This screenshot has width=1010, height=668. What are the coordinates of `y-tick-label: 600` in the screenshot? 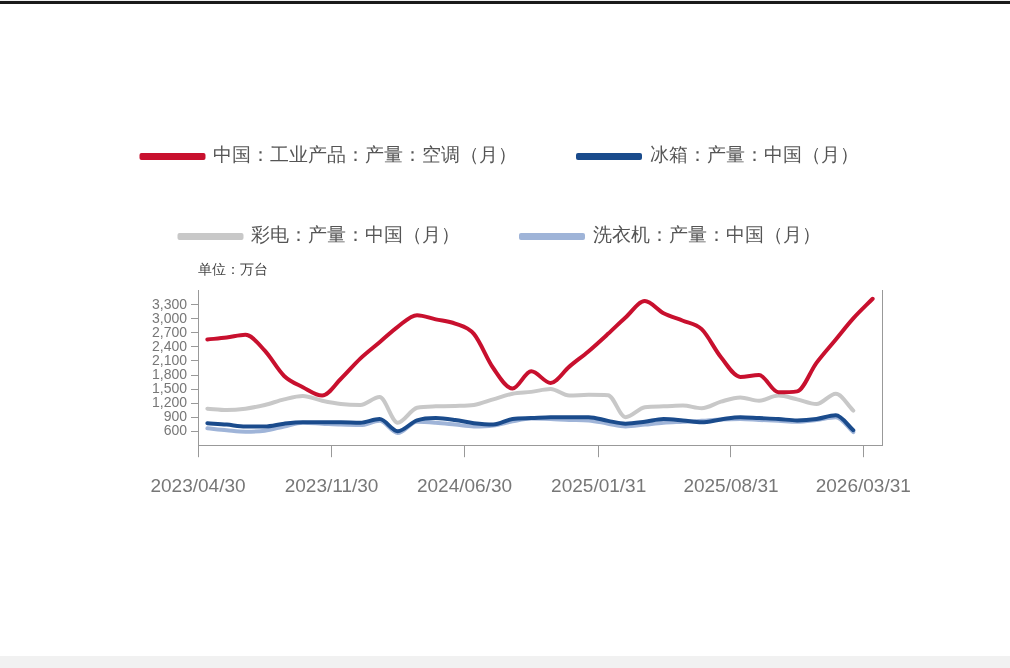 It's located at (175, 430).